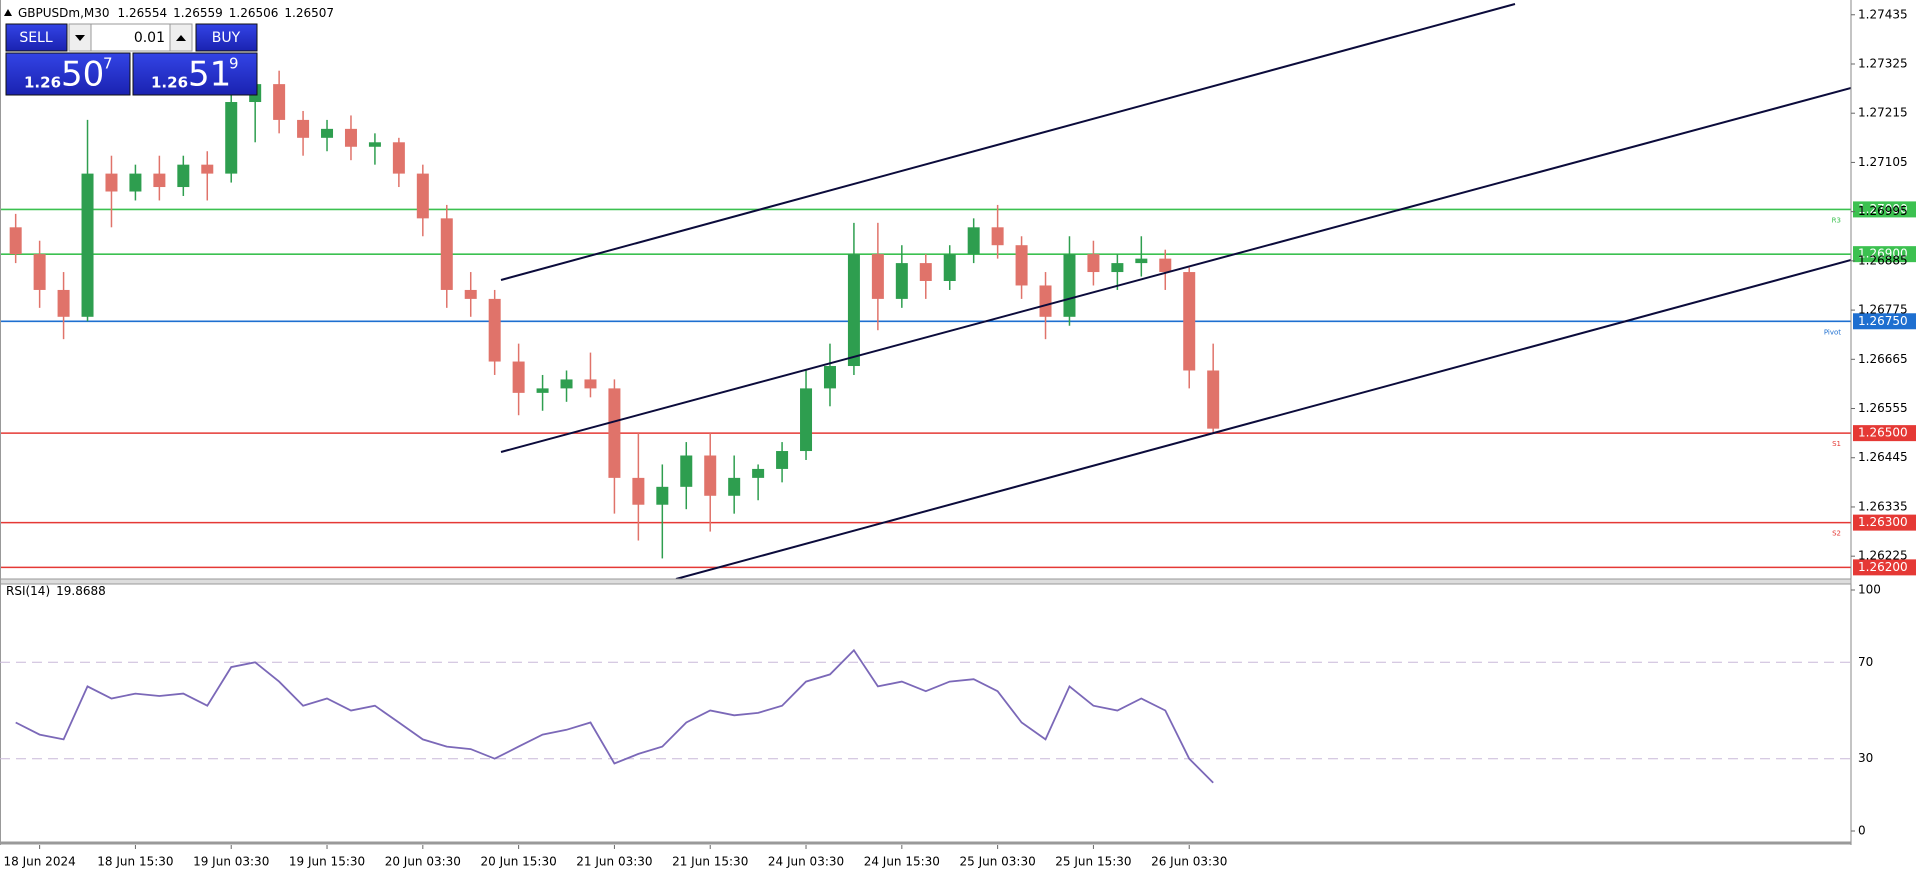 The height and width of the screenshot is (874, 1916). What do you see at coordinates (1883, 260) in the screenshot?
I see `y-tick-label: 1.26885` at bounding box center [1883, 260].